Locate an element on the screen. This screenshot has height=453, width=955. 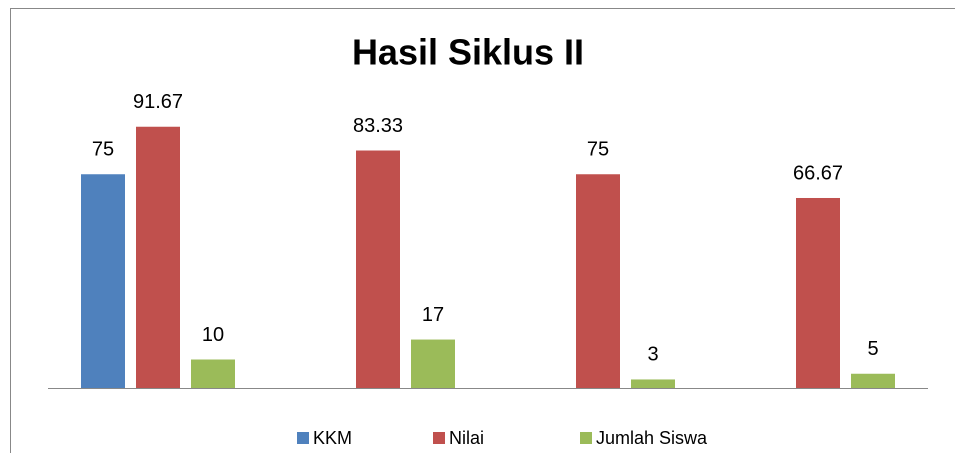
legend-label: Nilai is located at coordinates (466, 438).